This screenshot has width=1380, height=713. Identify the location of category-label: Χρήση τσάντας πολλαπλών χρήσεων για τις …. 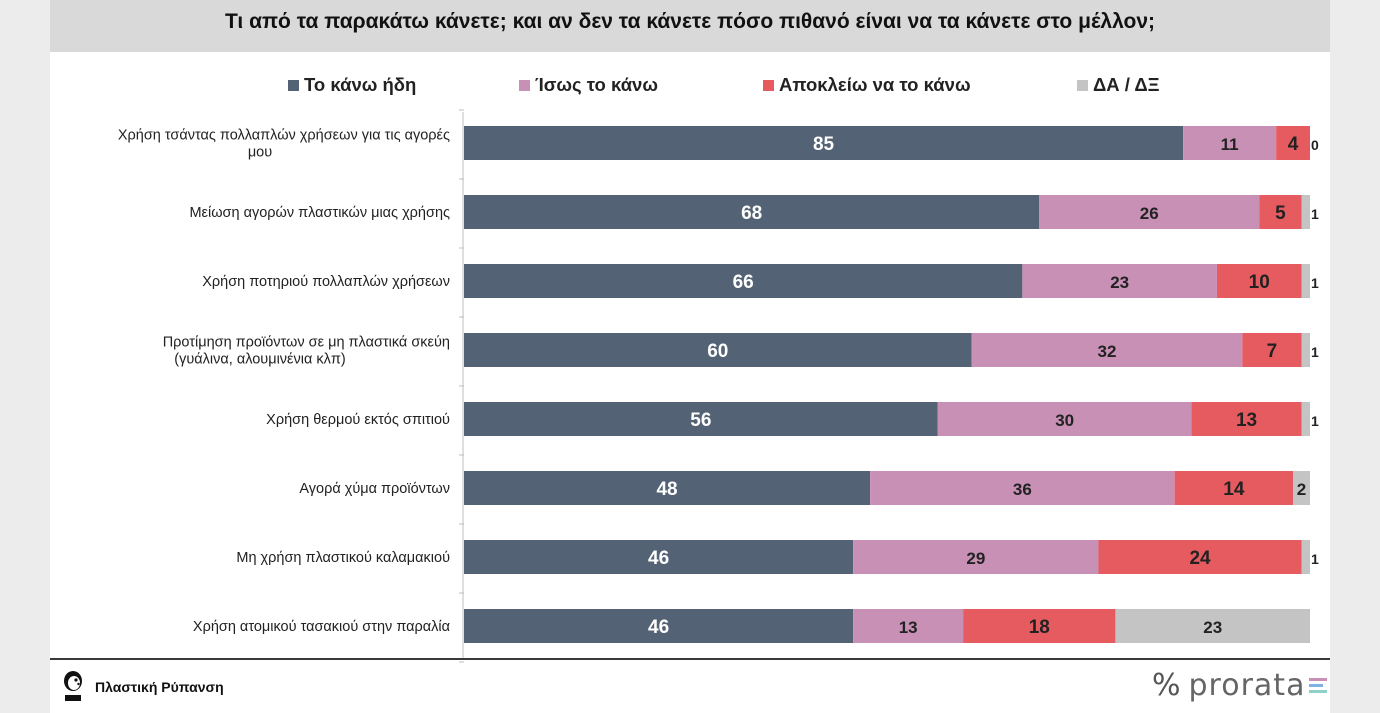
(284, 144).